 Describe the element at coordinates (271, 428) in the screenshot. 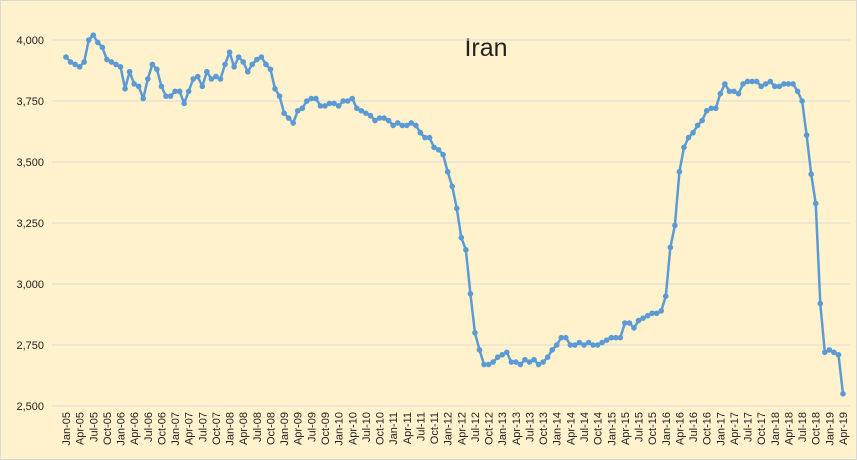

I see `x-tick-label: Oct-08` at that location.